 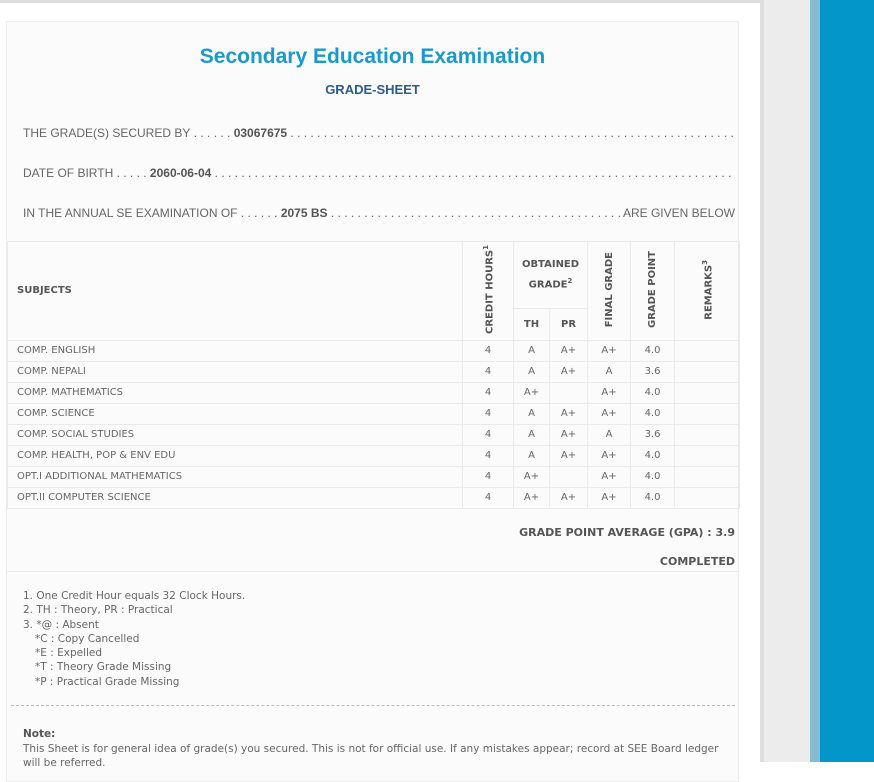 I want to click on cell-subject: OPT.I ADDITIONAL MATHEMATICS, so click(x=235, y=476).